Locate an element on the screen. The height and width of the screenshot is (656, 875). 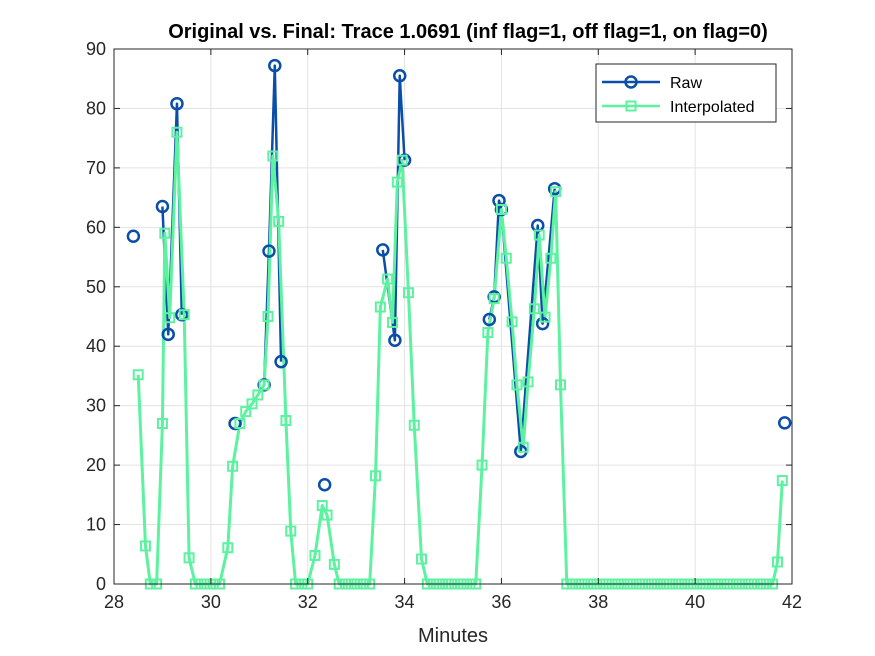
x-tick-label: 34 is located at coordinates (405, 602).